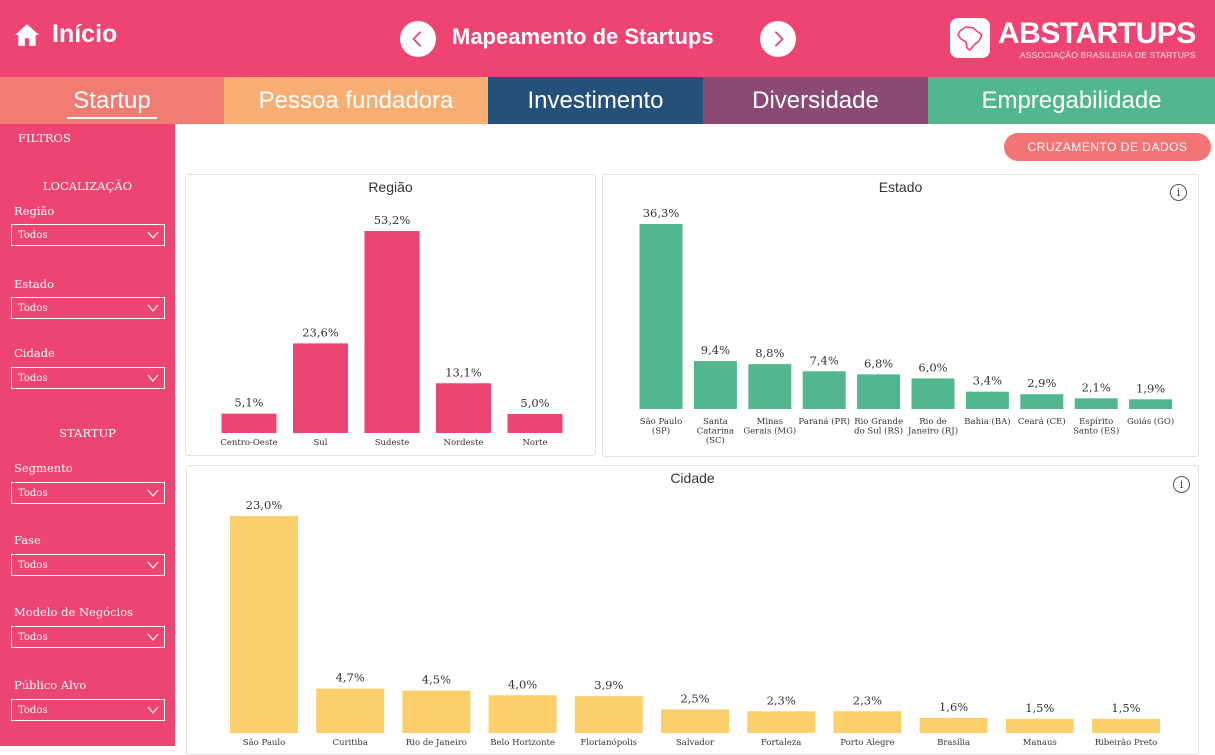 The height and width of the screenshot is (755, 1215). I want to click on category-label: Porto Alegre, so click(867, 743).